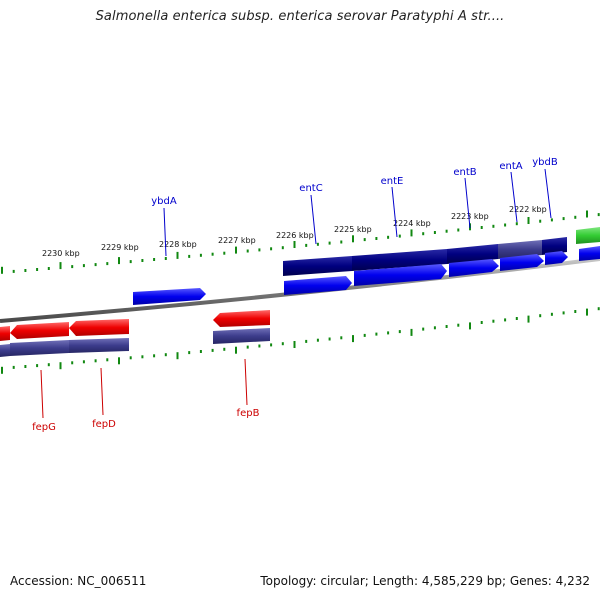  What do you see at coordinates (120, 247) in the screenshot?
I see `scale-label: 2229 kbp` at bounding box center [120, 247].